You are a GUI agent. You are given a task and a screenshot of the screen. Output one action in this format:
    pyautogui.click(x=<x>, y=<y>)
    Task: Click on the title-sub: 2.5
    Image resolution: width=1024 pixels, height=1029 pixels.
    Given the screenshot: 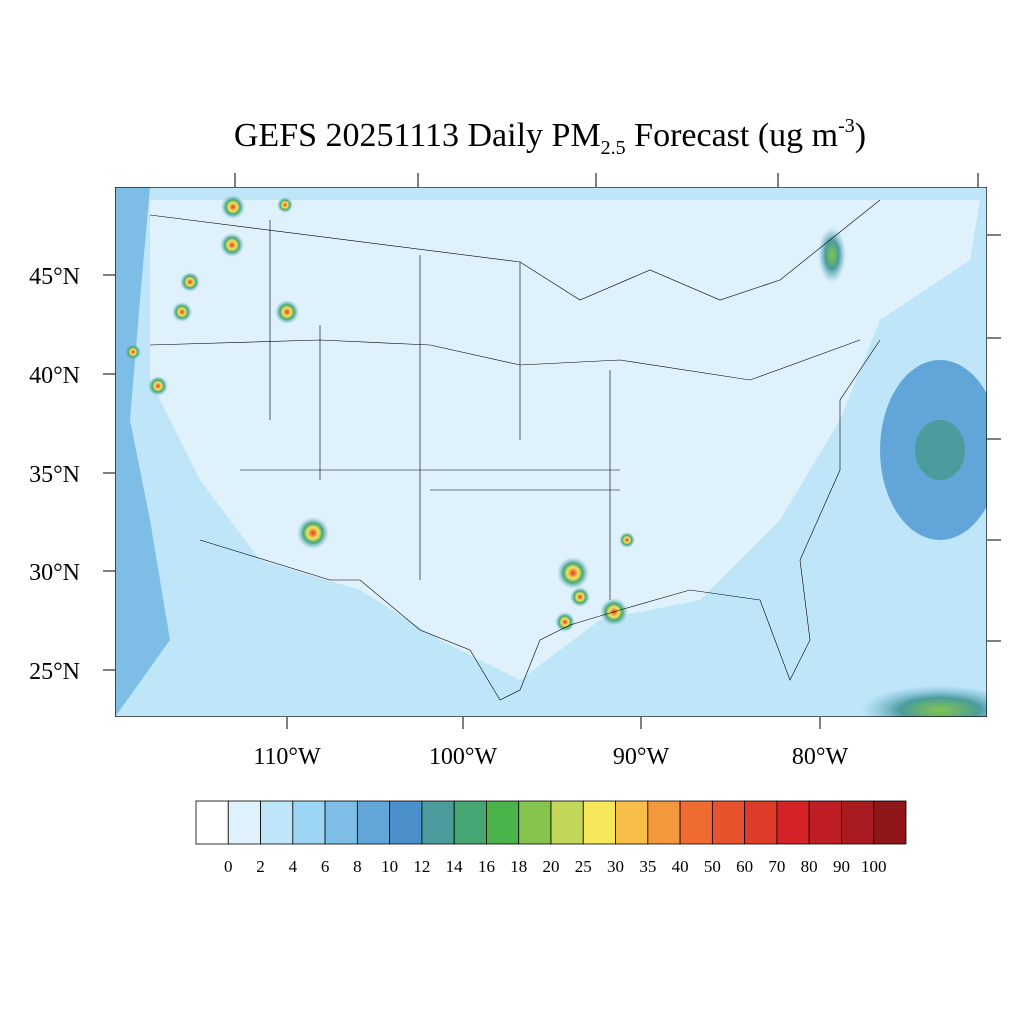 What is the action you would take?
    pyautogui.click(x=613, y=148)
    